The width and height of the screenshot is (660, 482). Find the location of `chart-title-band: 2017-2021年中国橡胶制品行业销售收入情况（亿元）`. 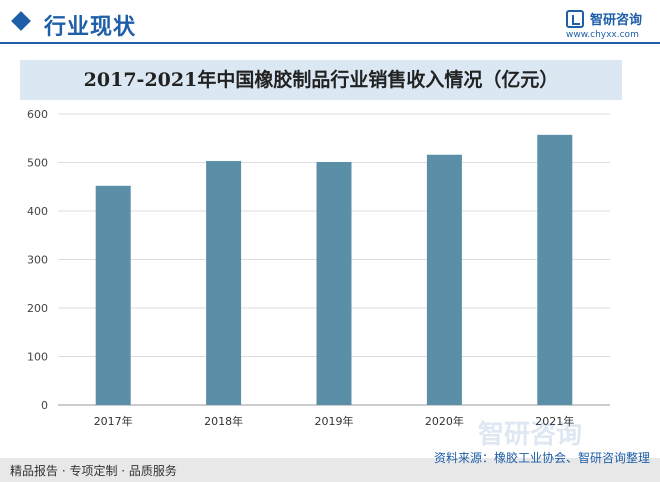

chart-title-band: 2017-2021年中国橡胶制品行业销售收入情况（亿元） is located at coordinates (321, 80).